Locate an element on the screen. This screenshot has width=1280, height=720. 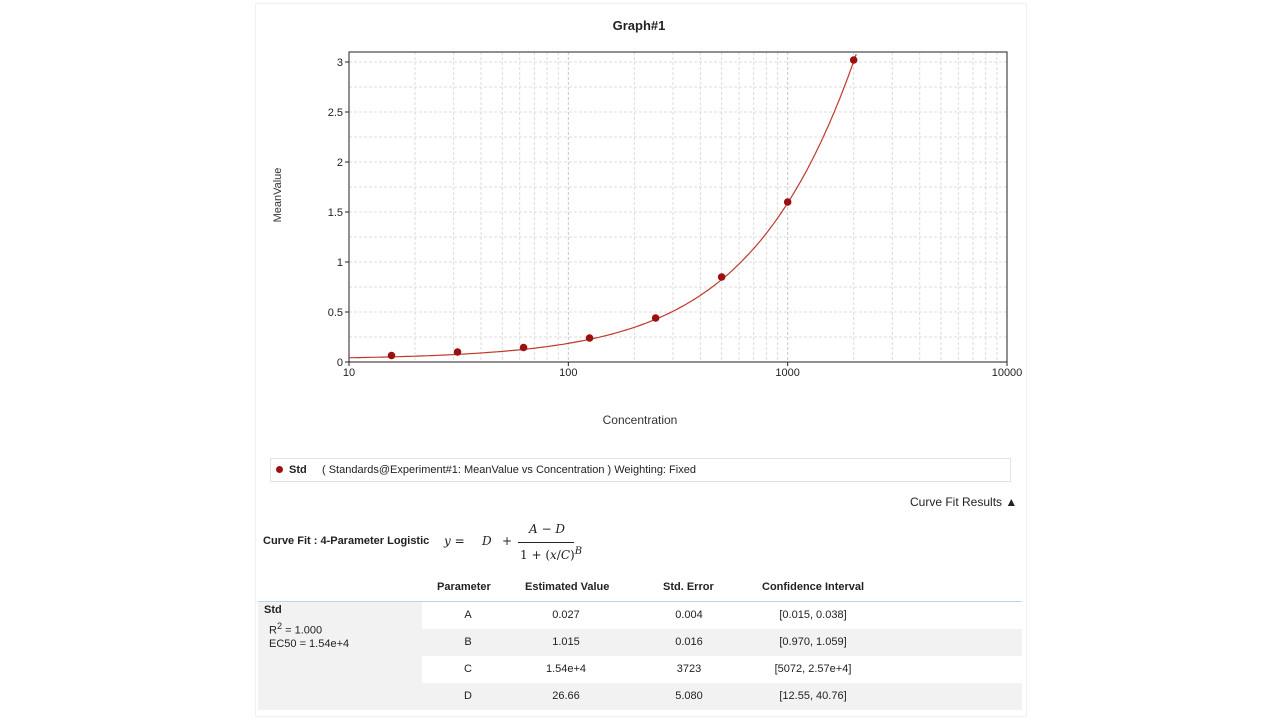
group-summary: Std R2 = 1.000 EC50 = 1.54e+4 is located at coordinates (340, 656).